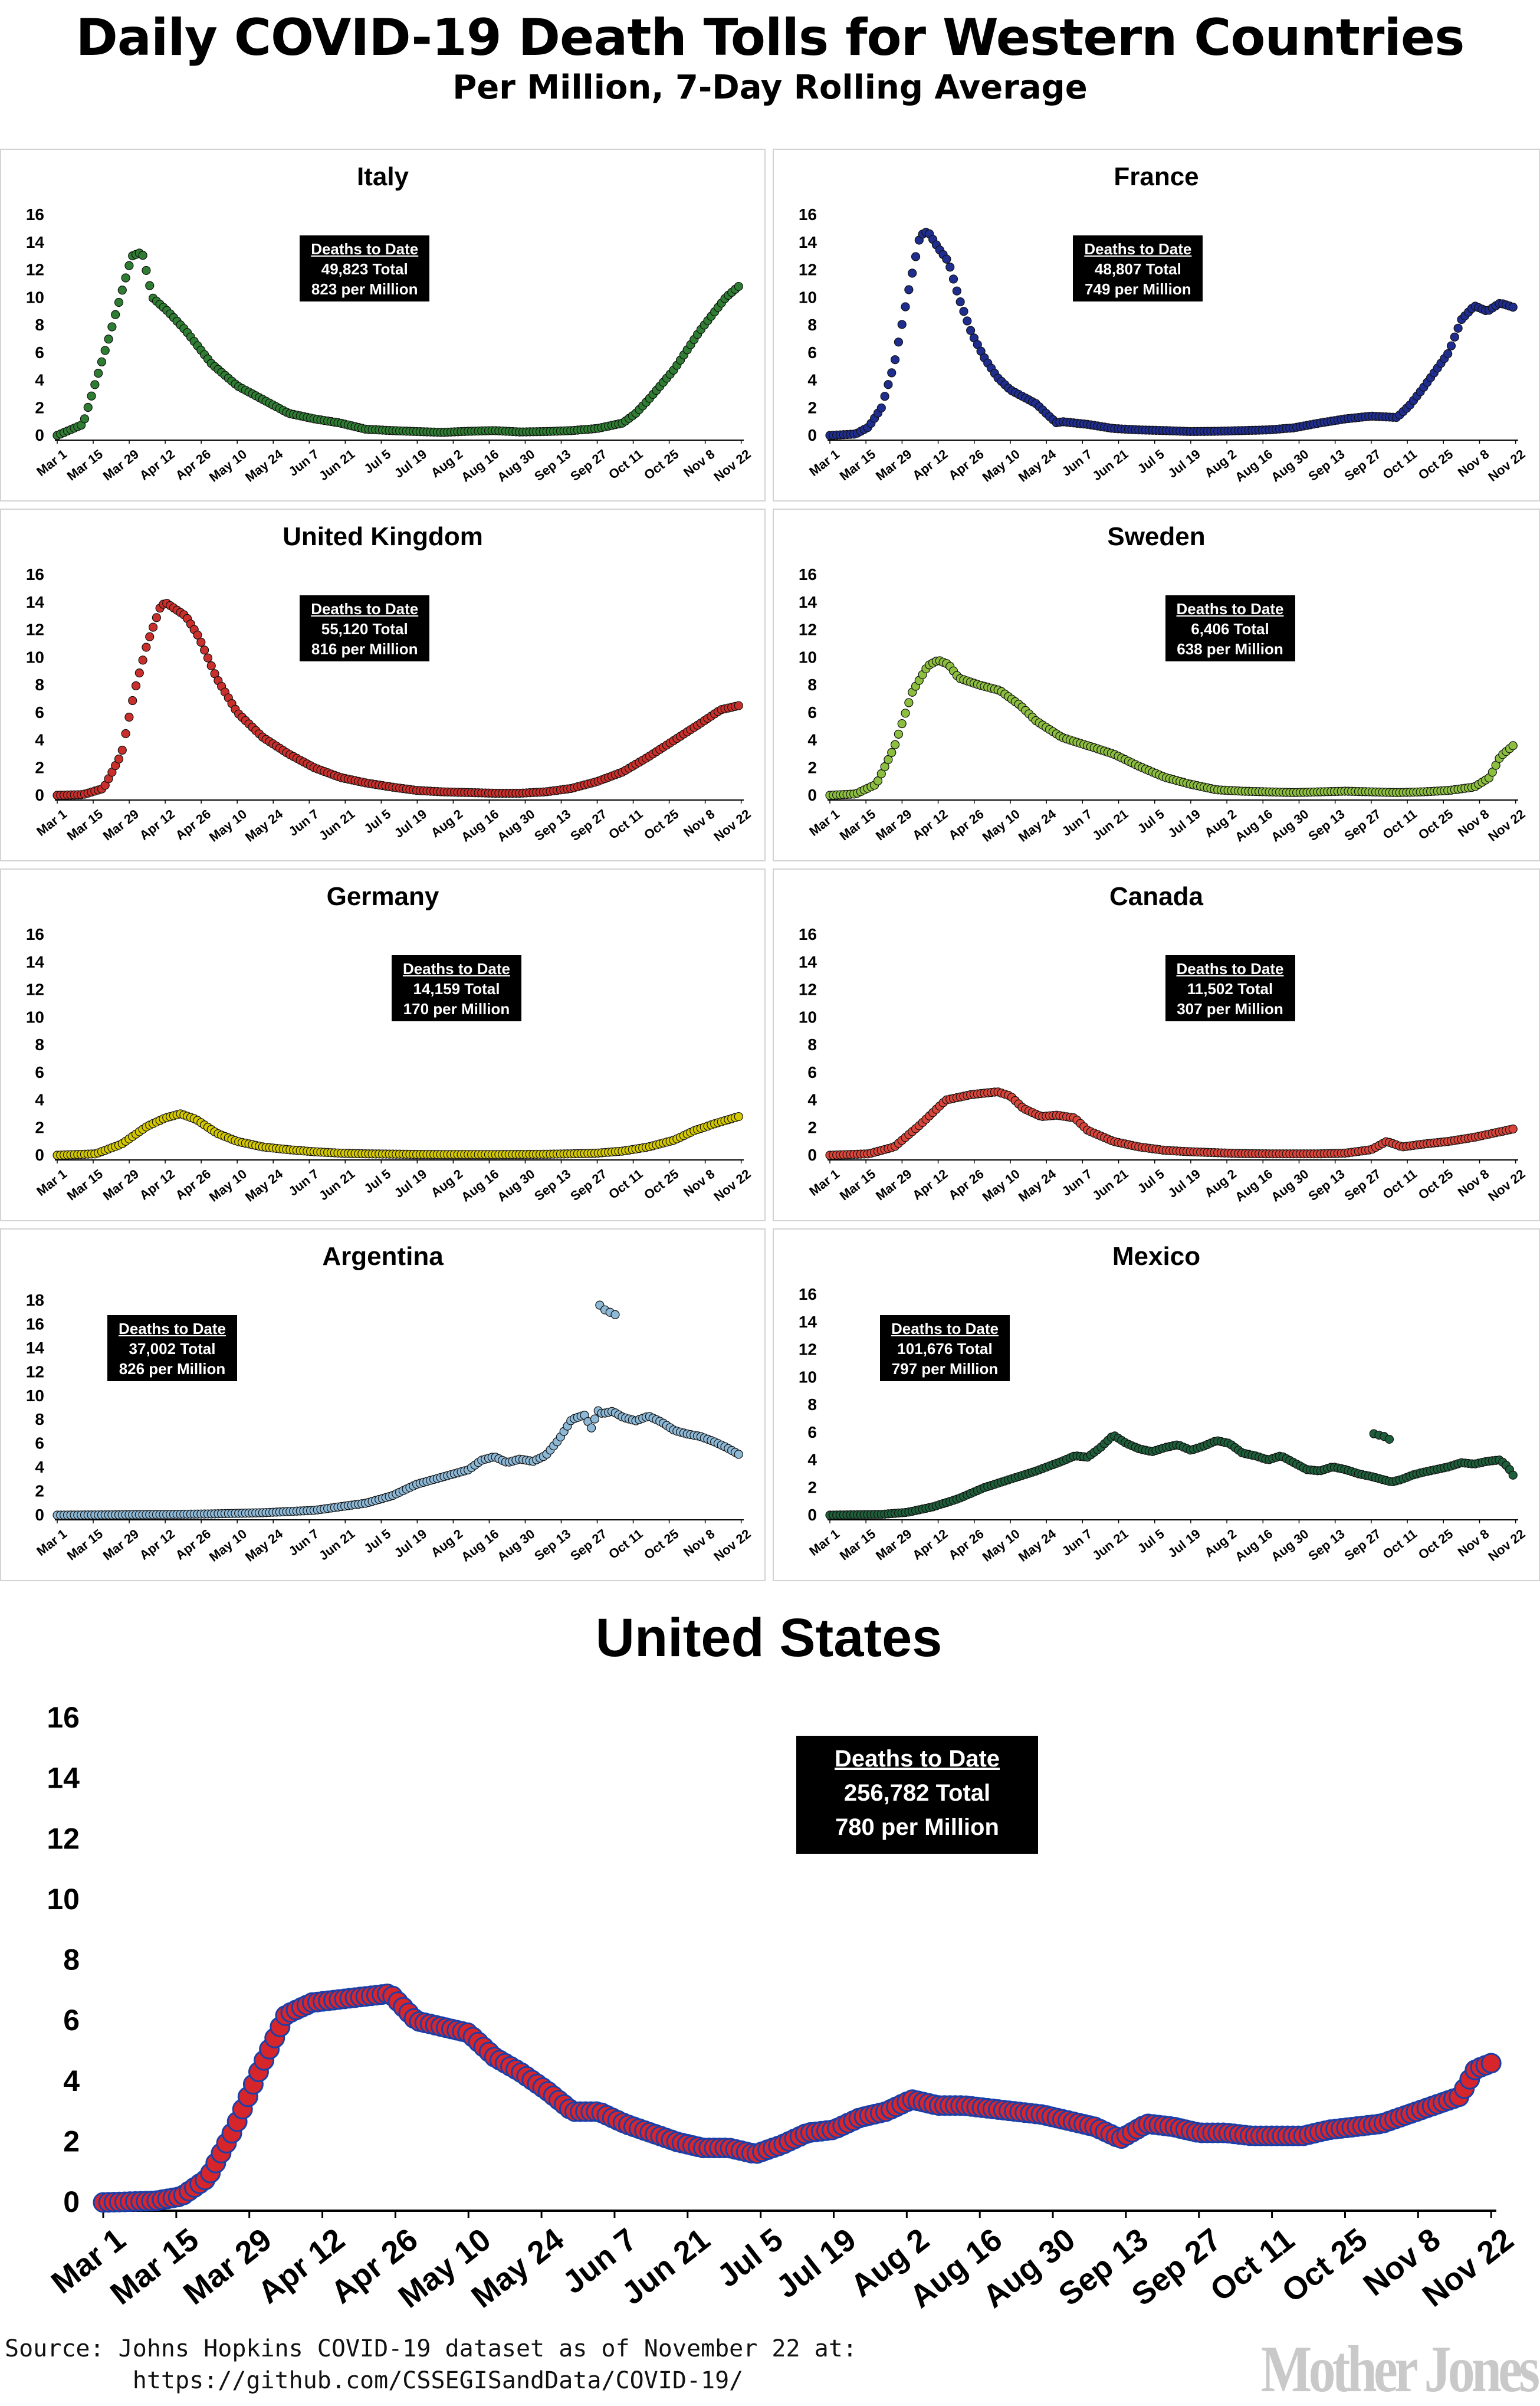 This screenshot has width=1540, height=2406. What do you see at coordinates (121, 825) in the screenshot?
I see `x-tick-label: Mar 29` at bounding box center [121, 825].